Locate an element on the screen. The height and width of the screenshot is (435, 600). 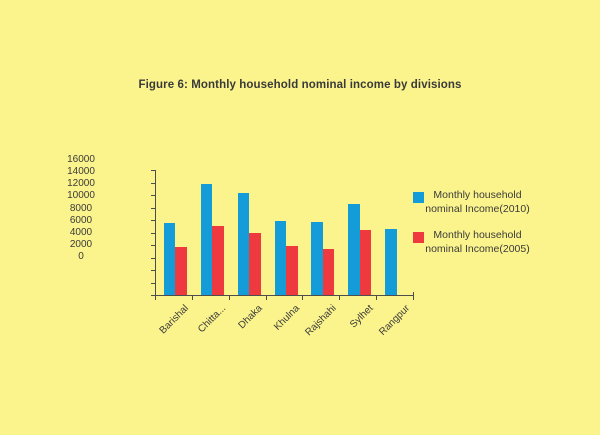
bar-2010-dhaka is located at coordinates (243, 243).